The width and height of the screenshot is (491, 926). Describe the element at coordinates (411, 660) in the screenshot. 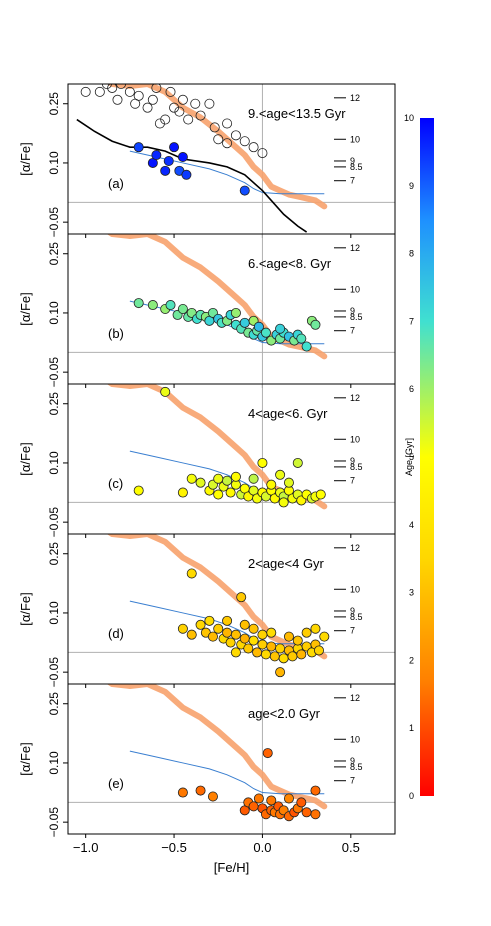

I see `colorbar-tick-label: 2` at that location.